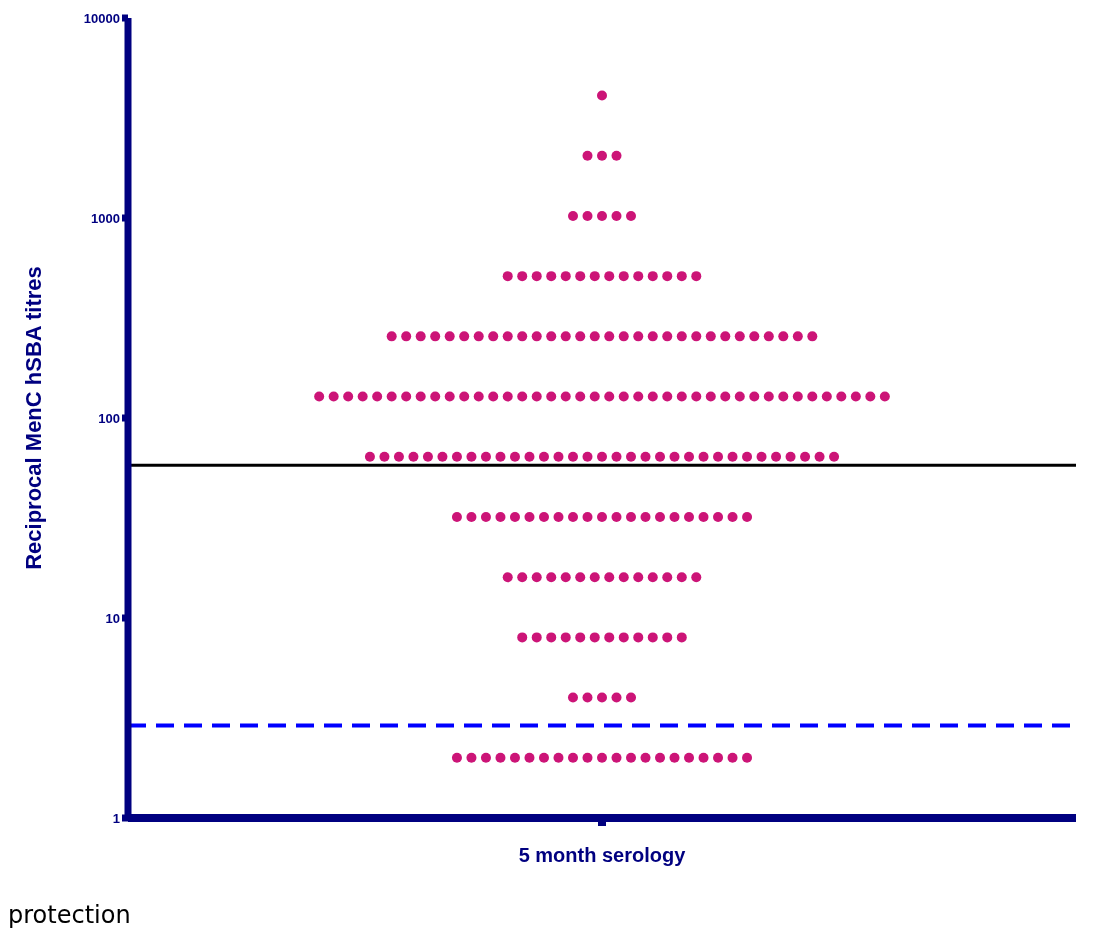 Image resolution: width=1114 pixels, height=936 pixels. Describe the element at coordinates (69, 915) in the screenshot. I see `text: protection` at that location.